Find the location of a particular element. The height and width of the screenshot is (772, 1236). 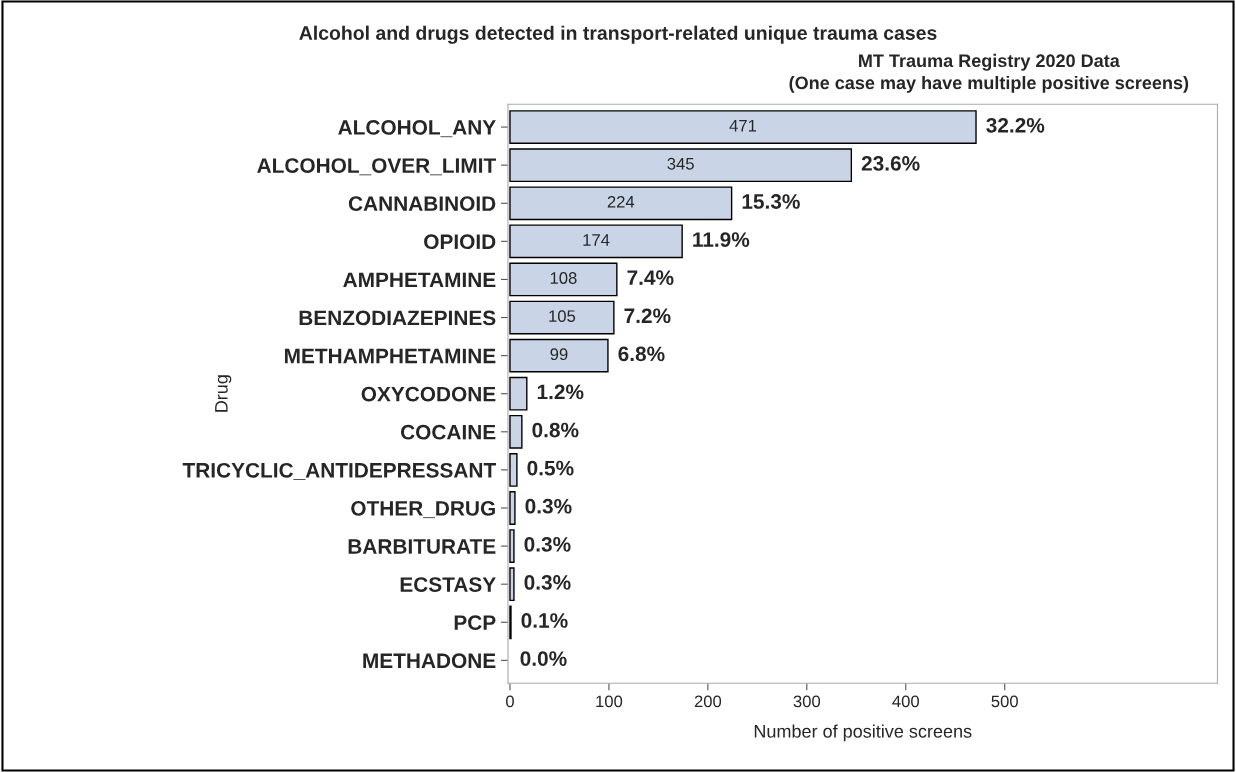

x-tick-label: 300 is located at coordinates (807, 701).